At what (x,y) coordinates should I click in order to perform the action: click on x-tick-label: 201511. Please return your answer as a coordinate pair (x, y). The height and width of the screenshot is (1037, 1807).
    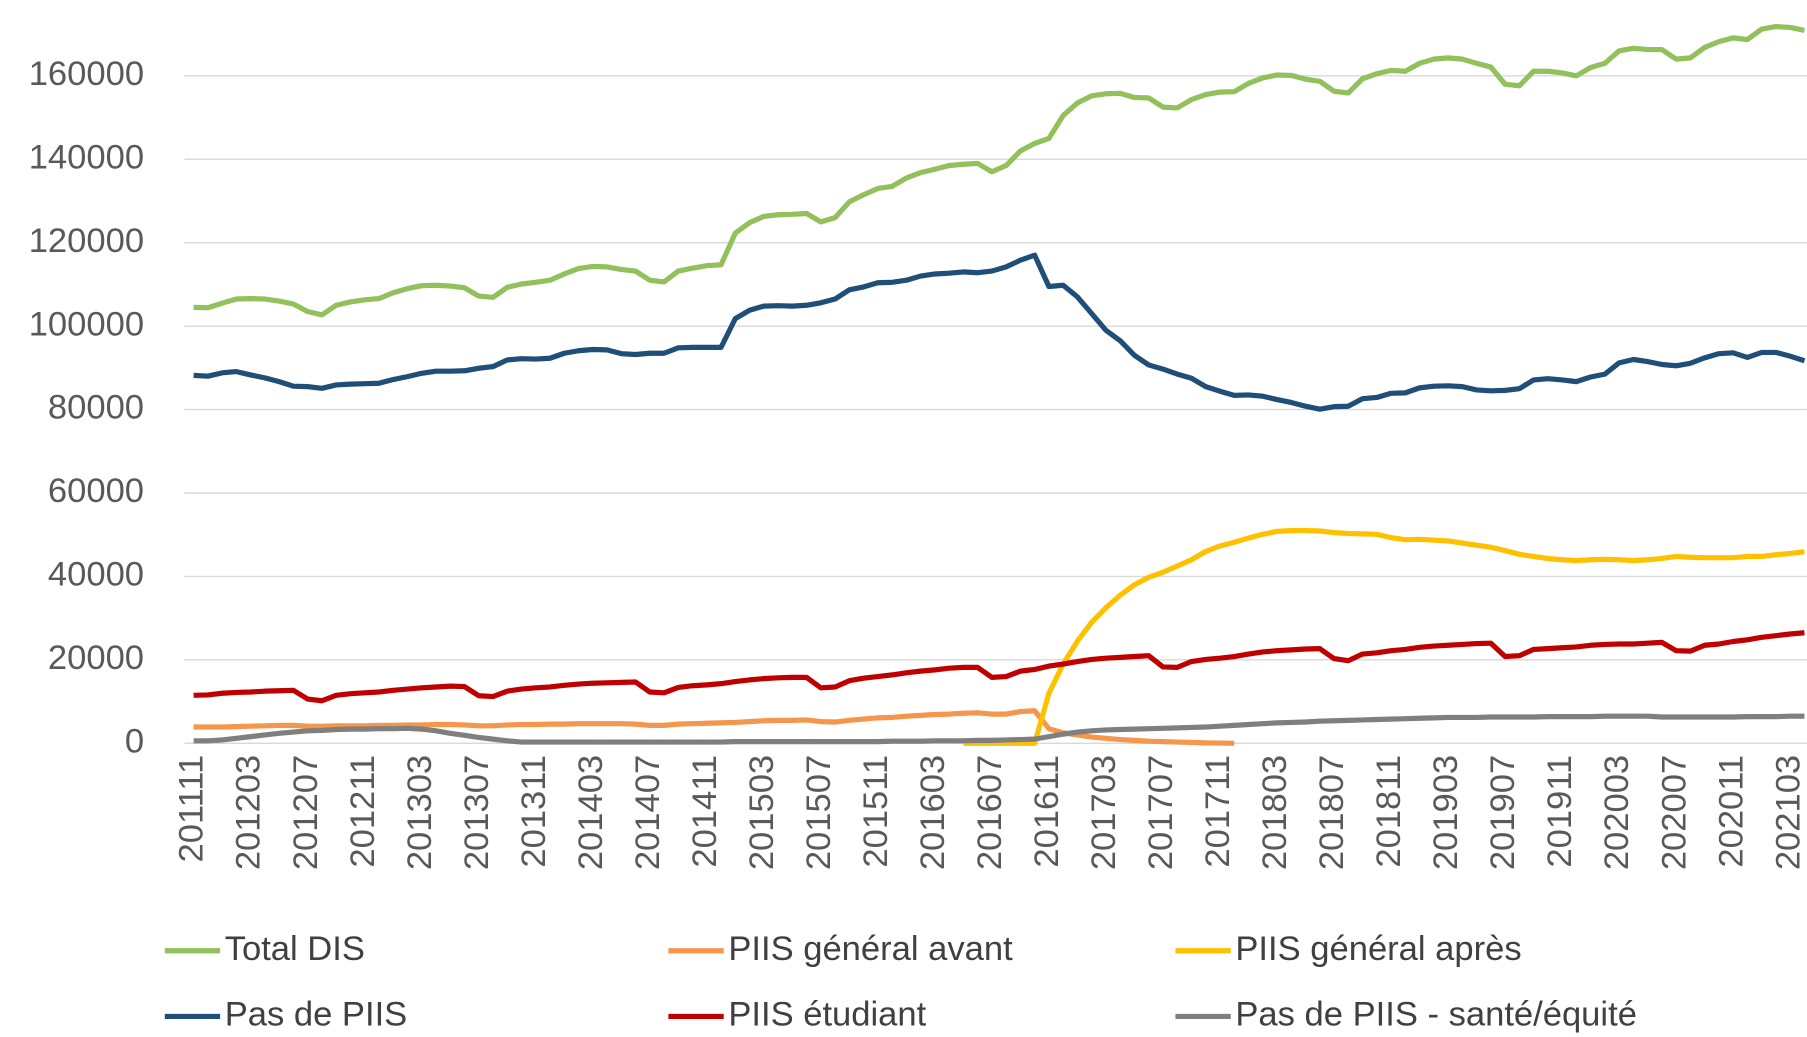
    Looking at the image, I should click on (876, 811).